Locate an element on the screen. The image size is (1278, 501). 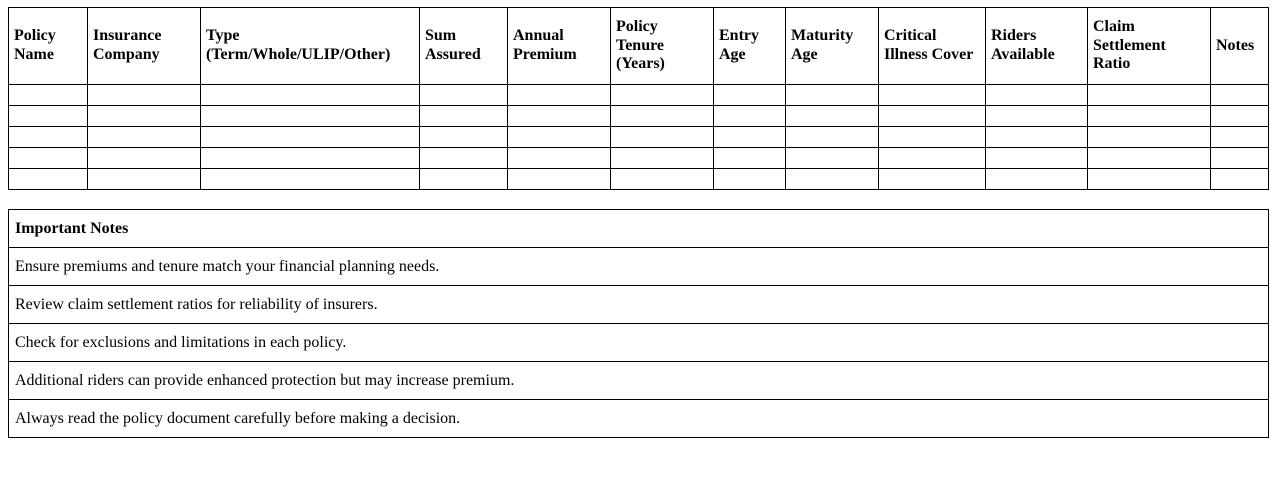
column-header-policy-name: Policy Name is located at coordinates (48, 46).